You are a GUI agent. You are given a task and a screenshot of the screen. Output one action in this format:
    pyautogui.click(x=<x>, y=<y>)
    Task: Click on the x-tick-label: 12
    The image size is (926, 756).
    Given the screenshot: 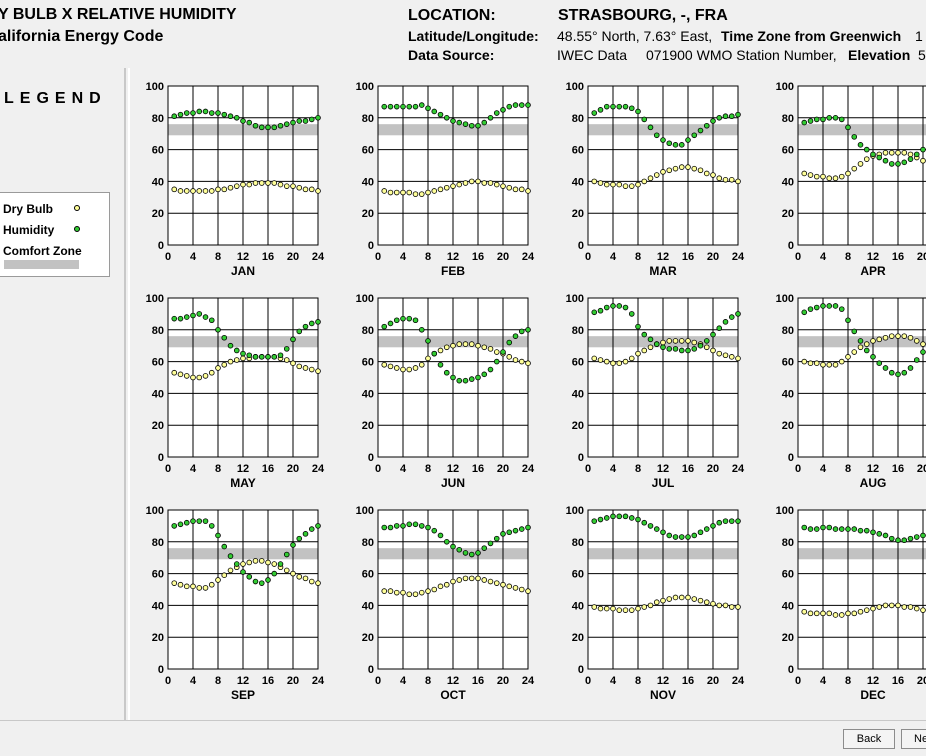 What is the action you would take?
    pyautogui.click(x=453, y=681)
    